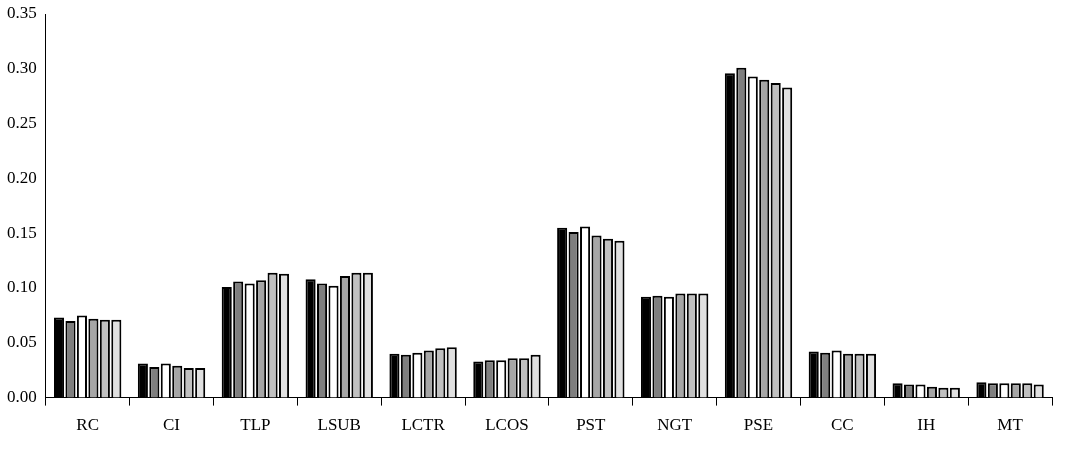  I want to click on y-tick-label: 0.15, so click(22, 232).